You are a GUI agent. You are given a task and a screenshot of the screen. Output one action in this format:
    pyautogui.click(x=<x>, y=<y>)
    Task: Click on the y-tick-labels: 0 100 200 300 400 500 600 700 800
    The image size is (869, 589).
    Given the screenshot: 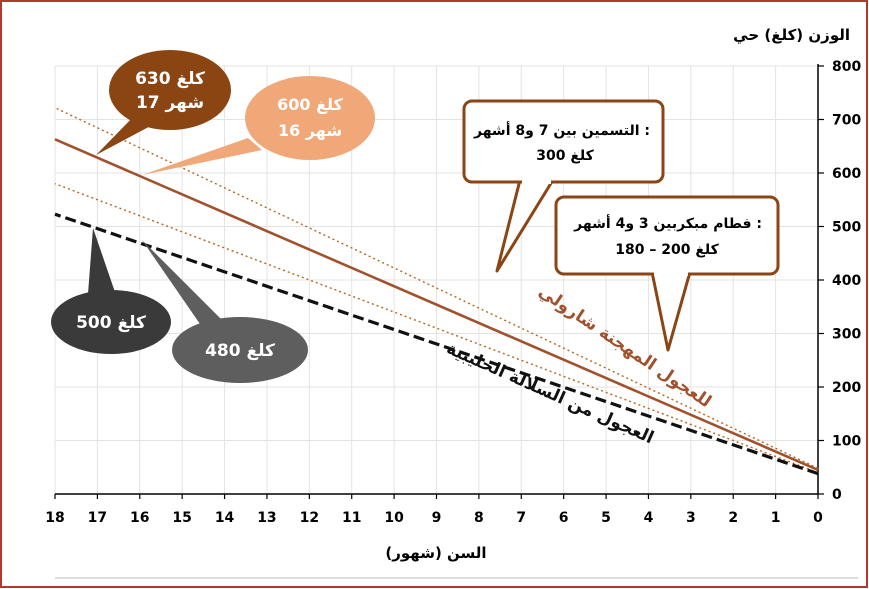 What is the action you would take?
    pyautogui.click(x=846, y=281)
    